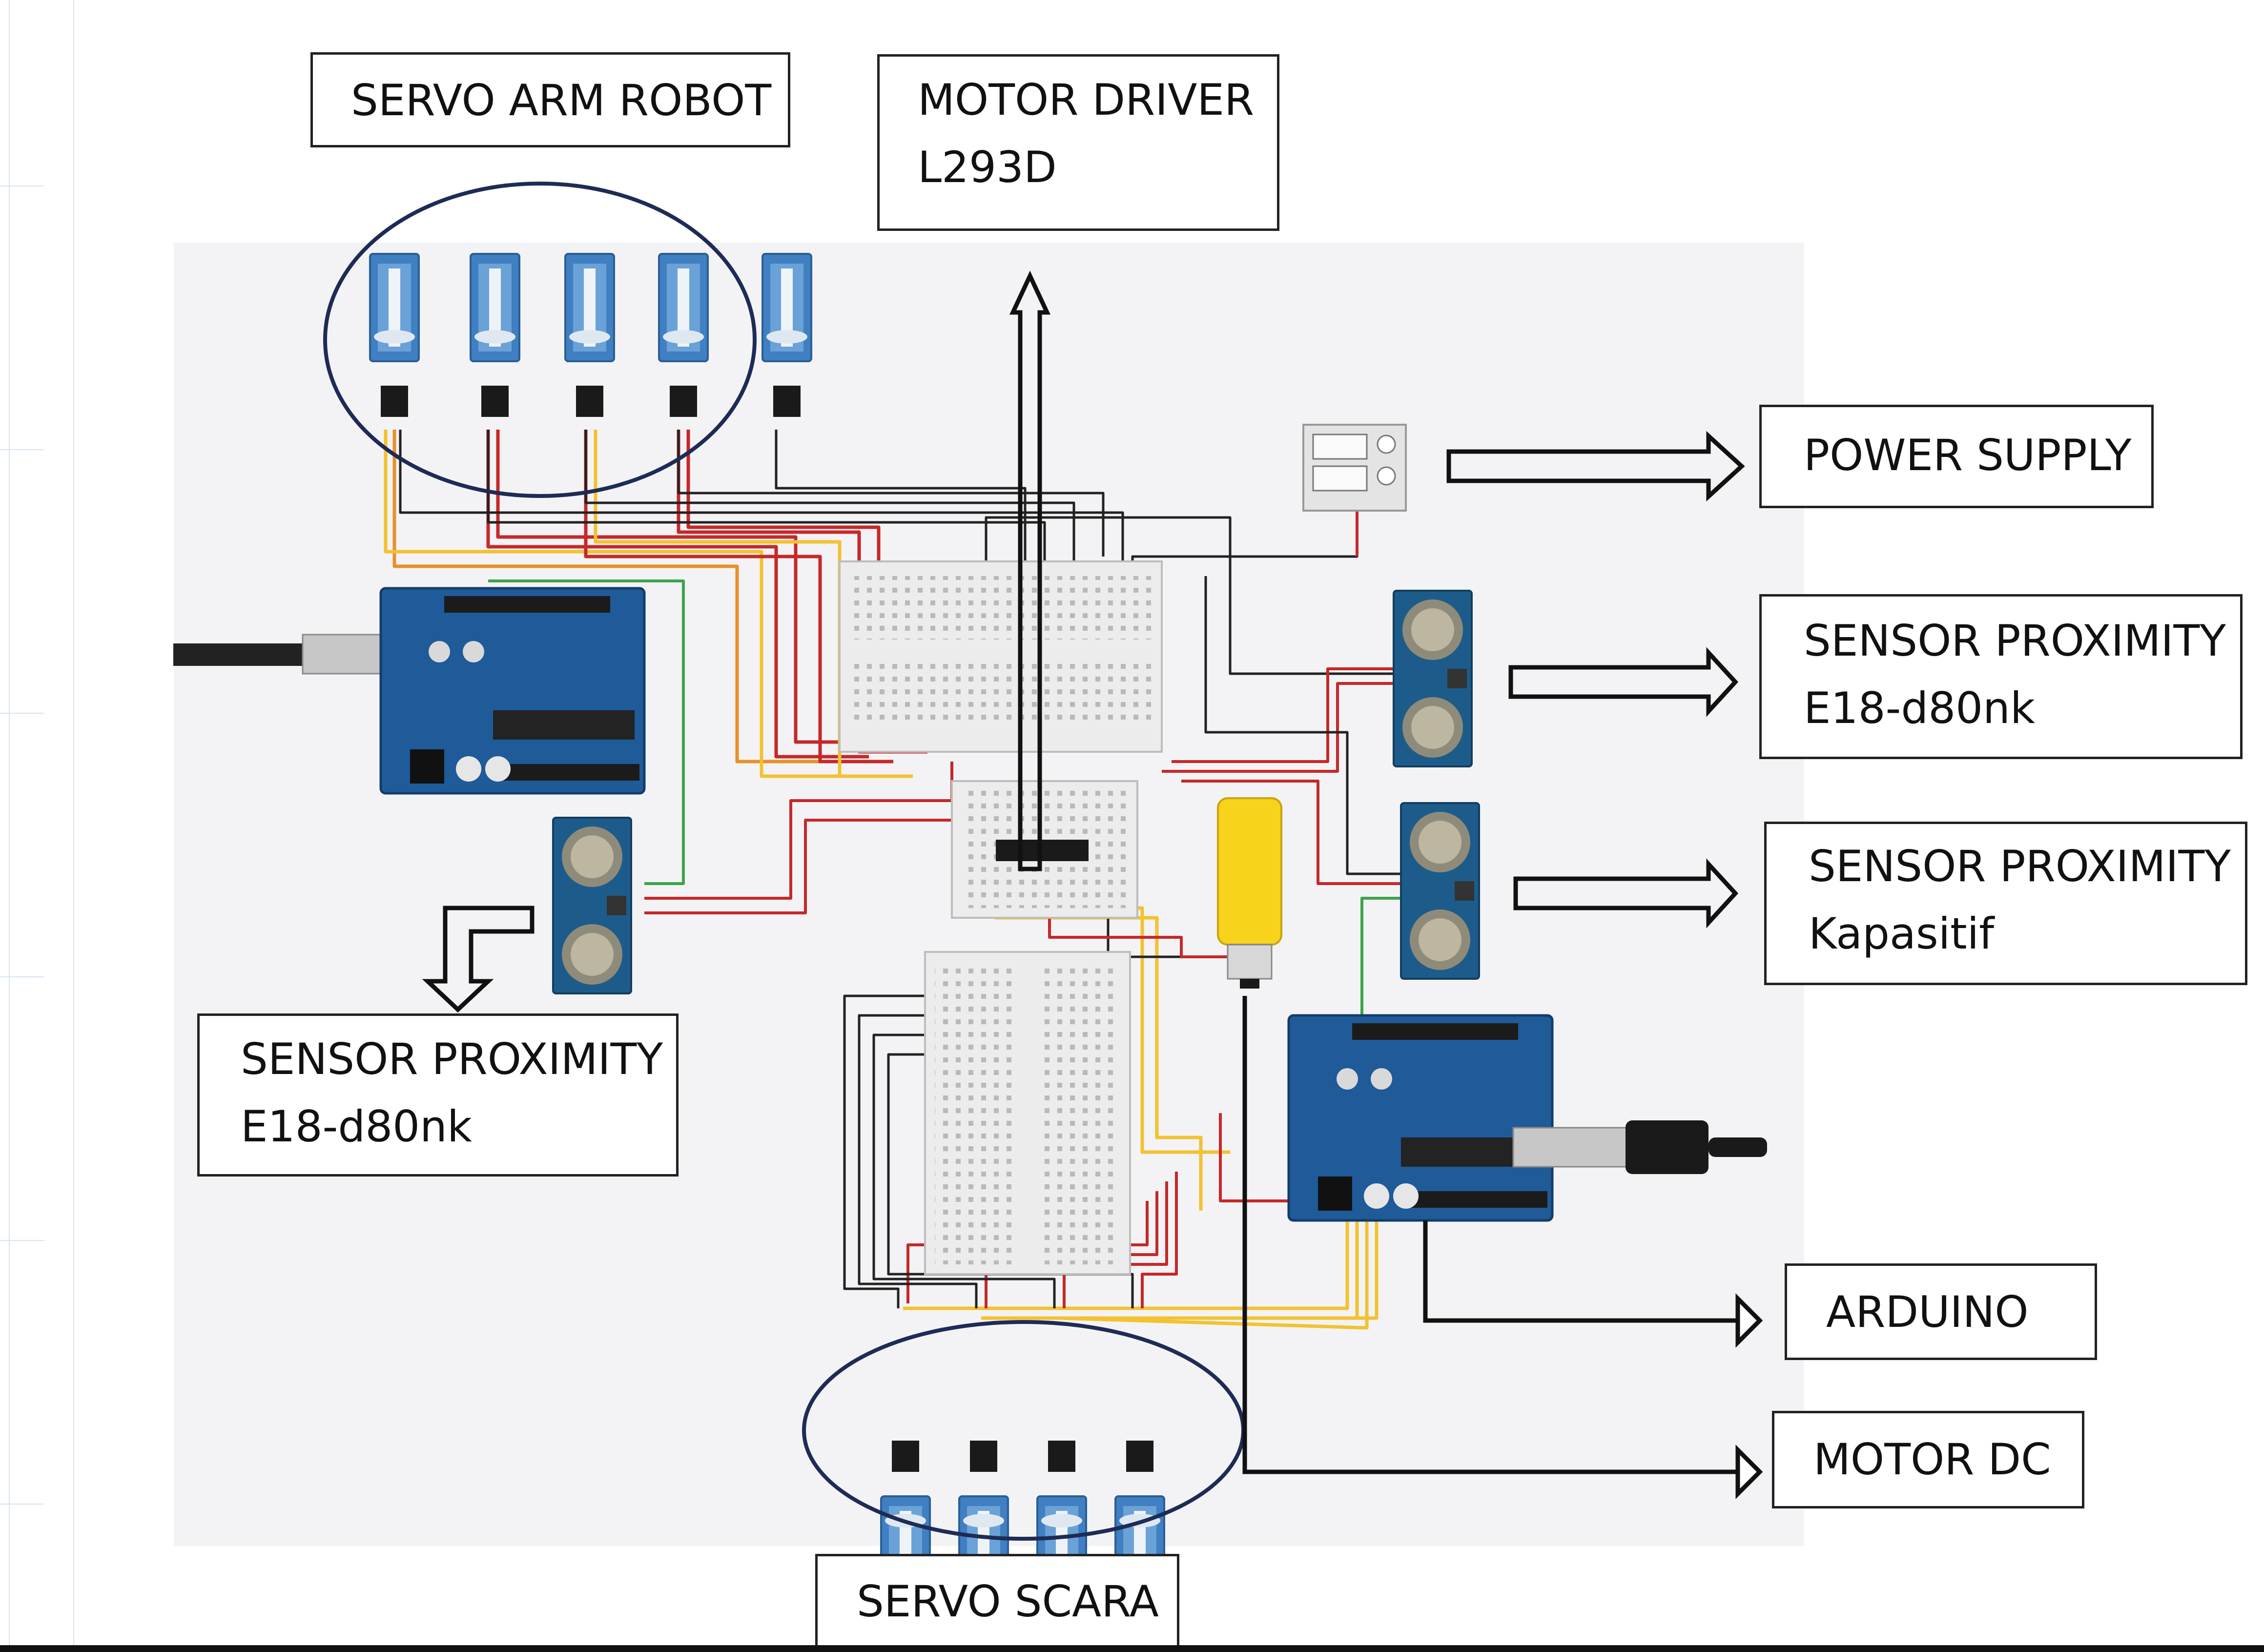  Describe the element at coordinates (438, 1095) in the screenshot. I see `sensor-proximity-left-label: SENSOR PROXIMITY E18-d80nk` at that location.